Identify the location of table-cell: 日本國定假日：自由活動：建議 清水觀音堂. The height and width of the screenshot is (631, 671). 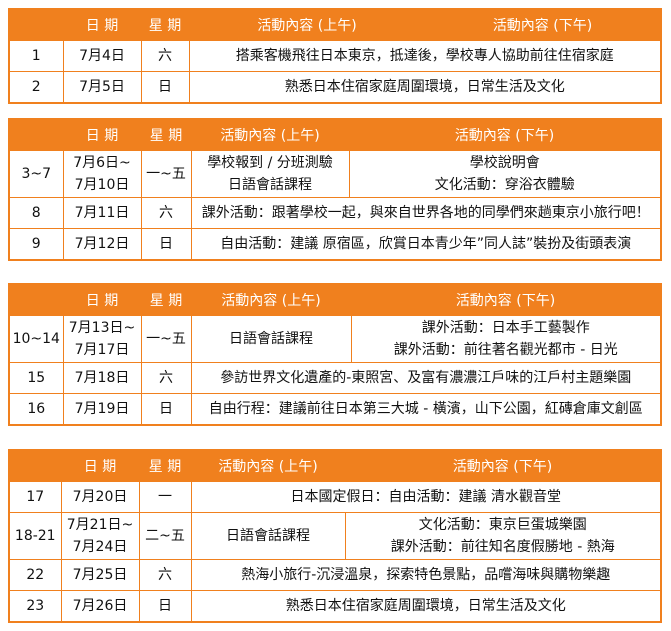
(426, 497).